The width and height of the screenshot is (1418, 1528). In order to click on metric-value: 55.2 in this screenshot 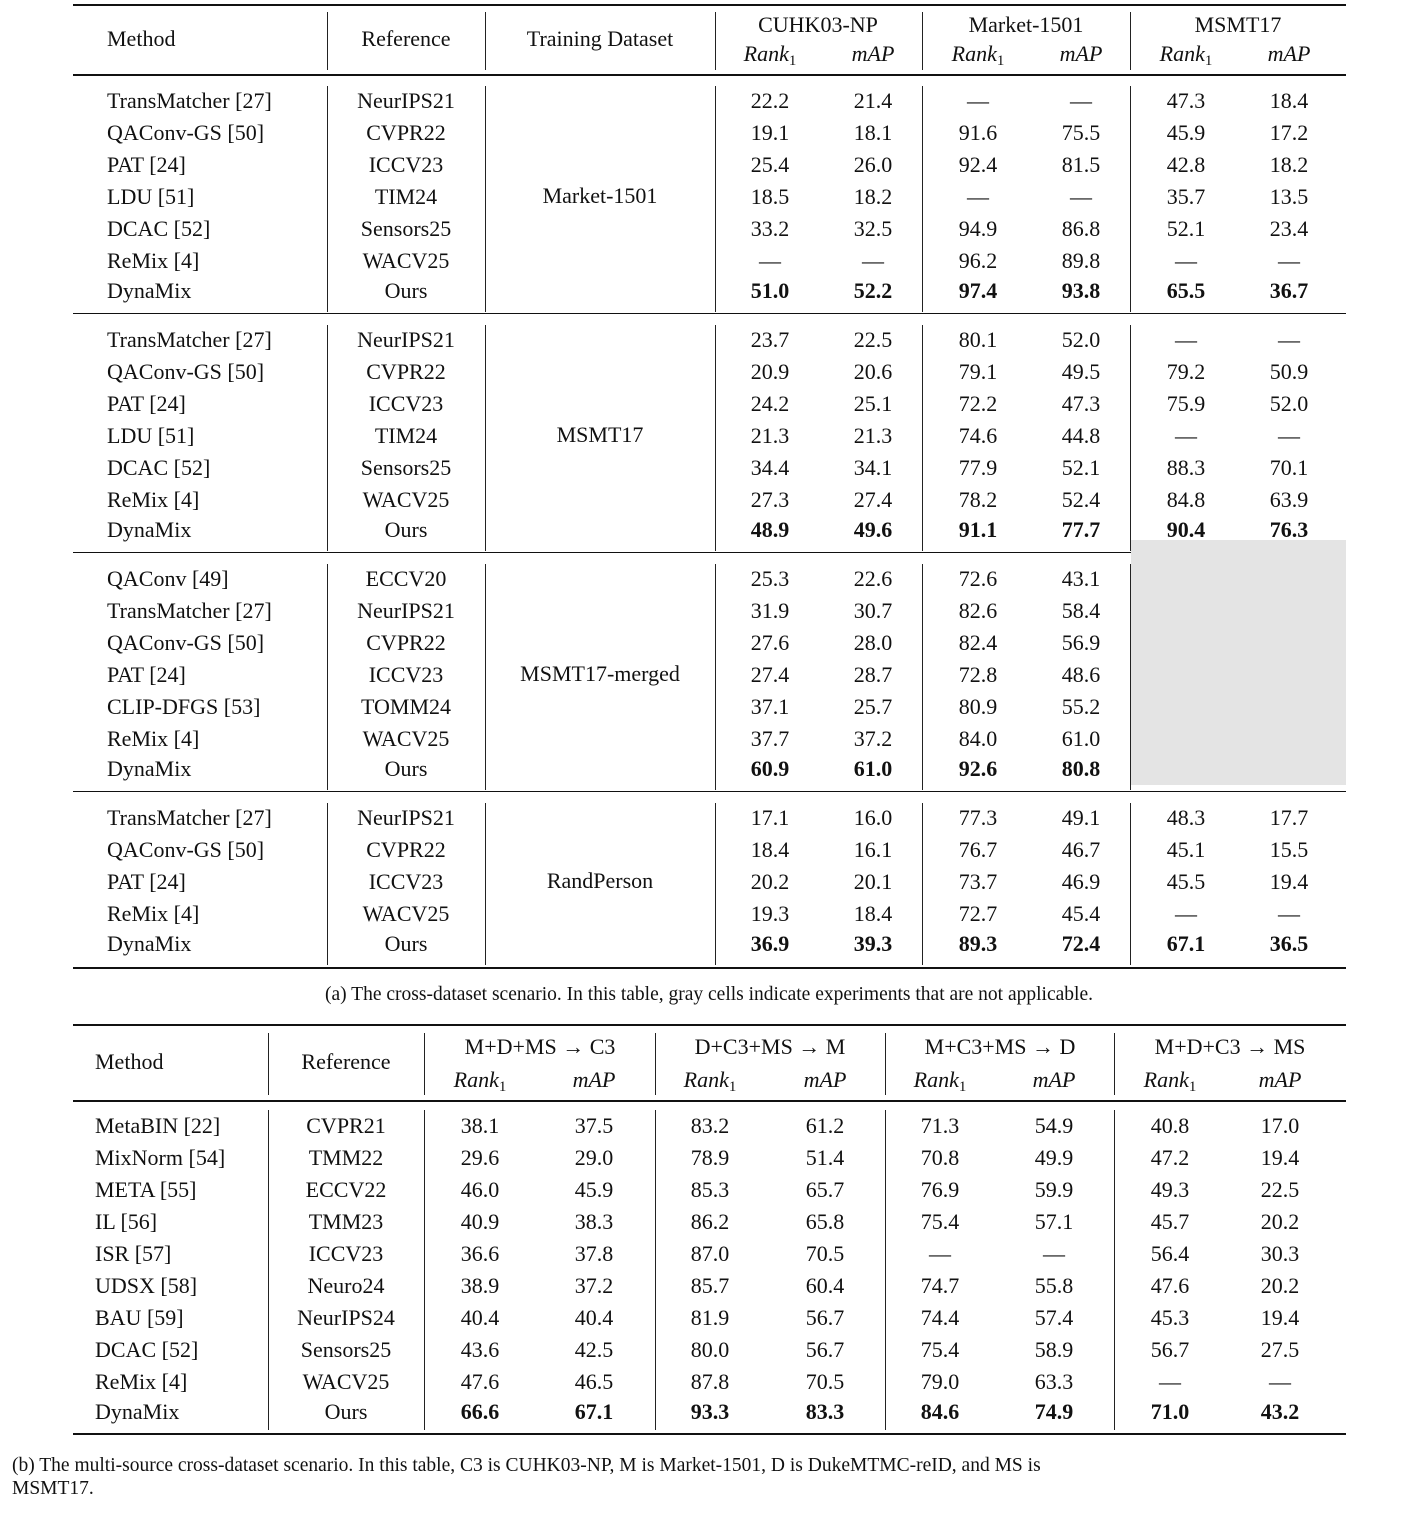, I will do `click(1081, 706)`.